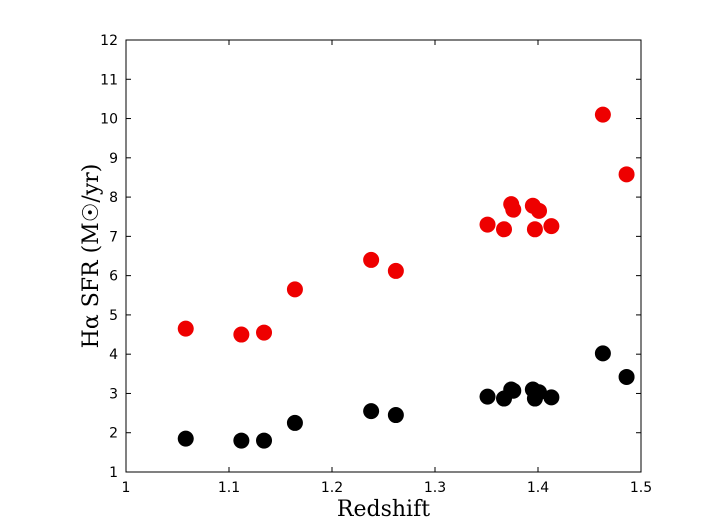  Describe the element at coordinates (113, 355) in the screenshot. I see `y-tick-label: 4` at that location.